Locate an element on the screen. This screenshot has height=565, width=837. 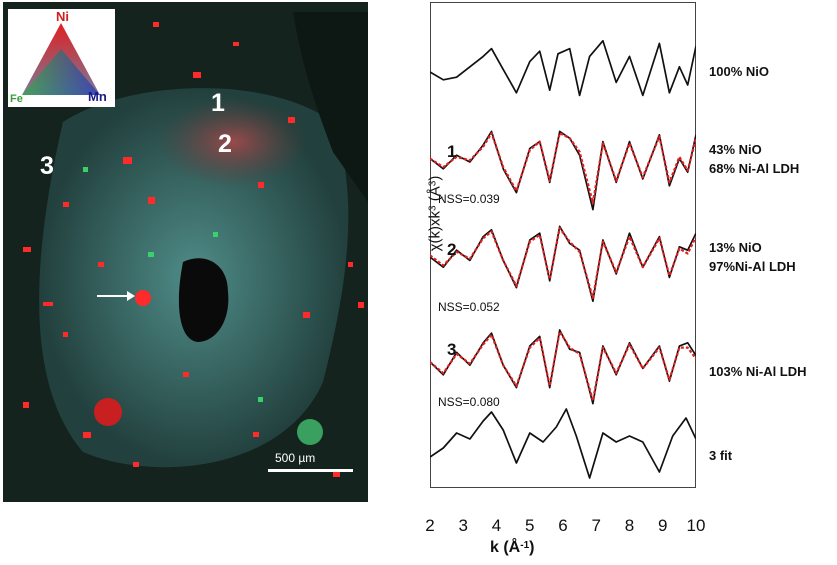
composition-nio-reference: 100% NiO is located at coordinates (739, 71).